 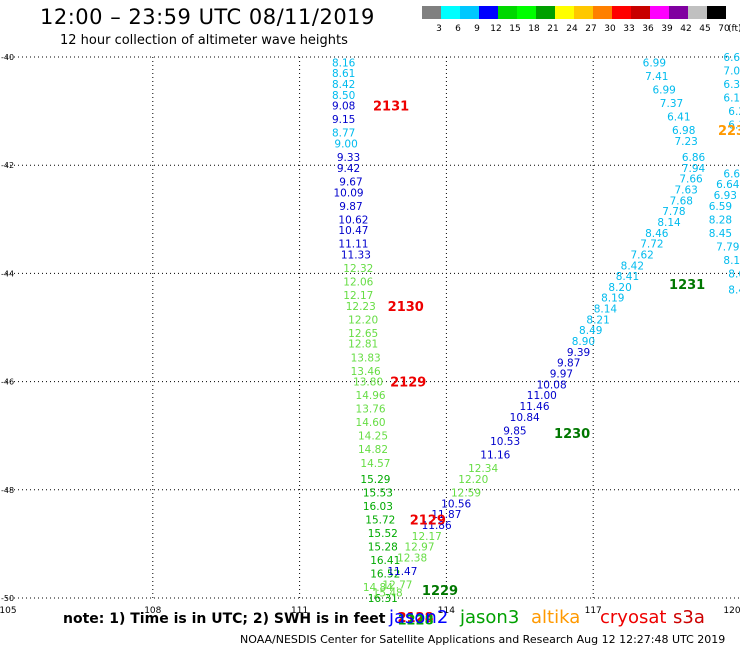 I want to click on pass-time-label: 1229, so click(x=440, y=591).